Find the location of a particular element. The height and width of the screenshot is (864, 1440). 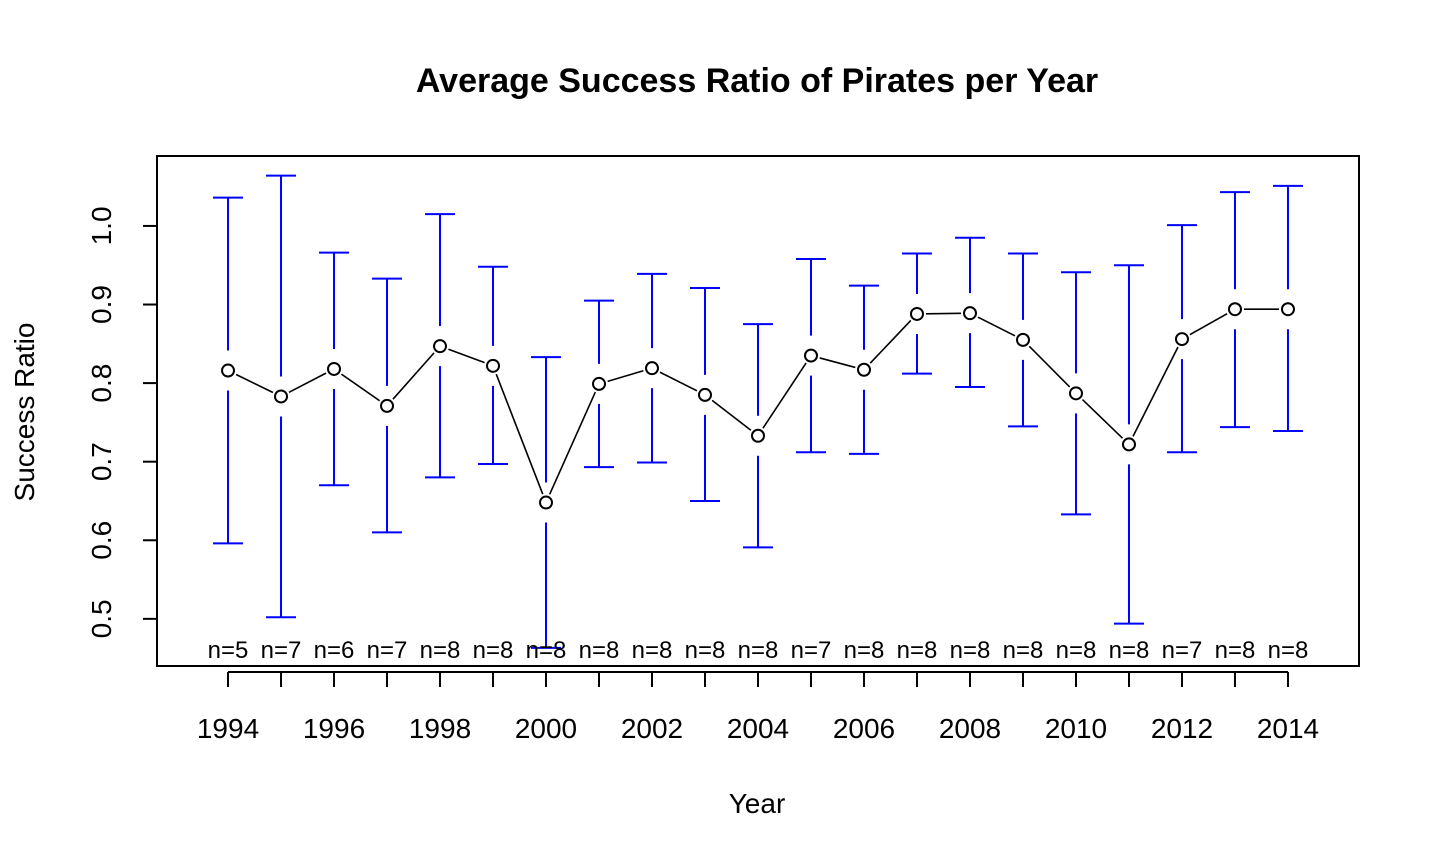

y-tick-label: 0.5 is located at coordinates (101, 618).